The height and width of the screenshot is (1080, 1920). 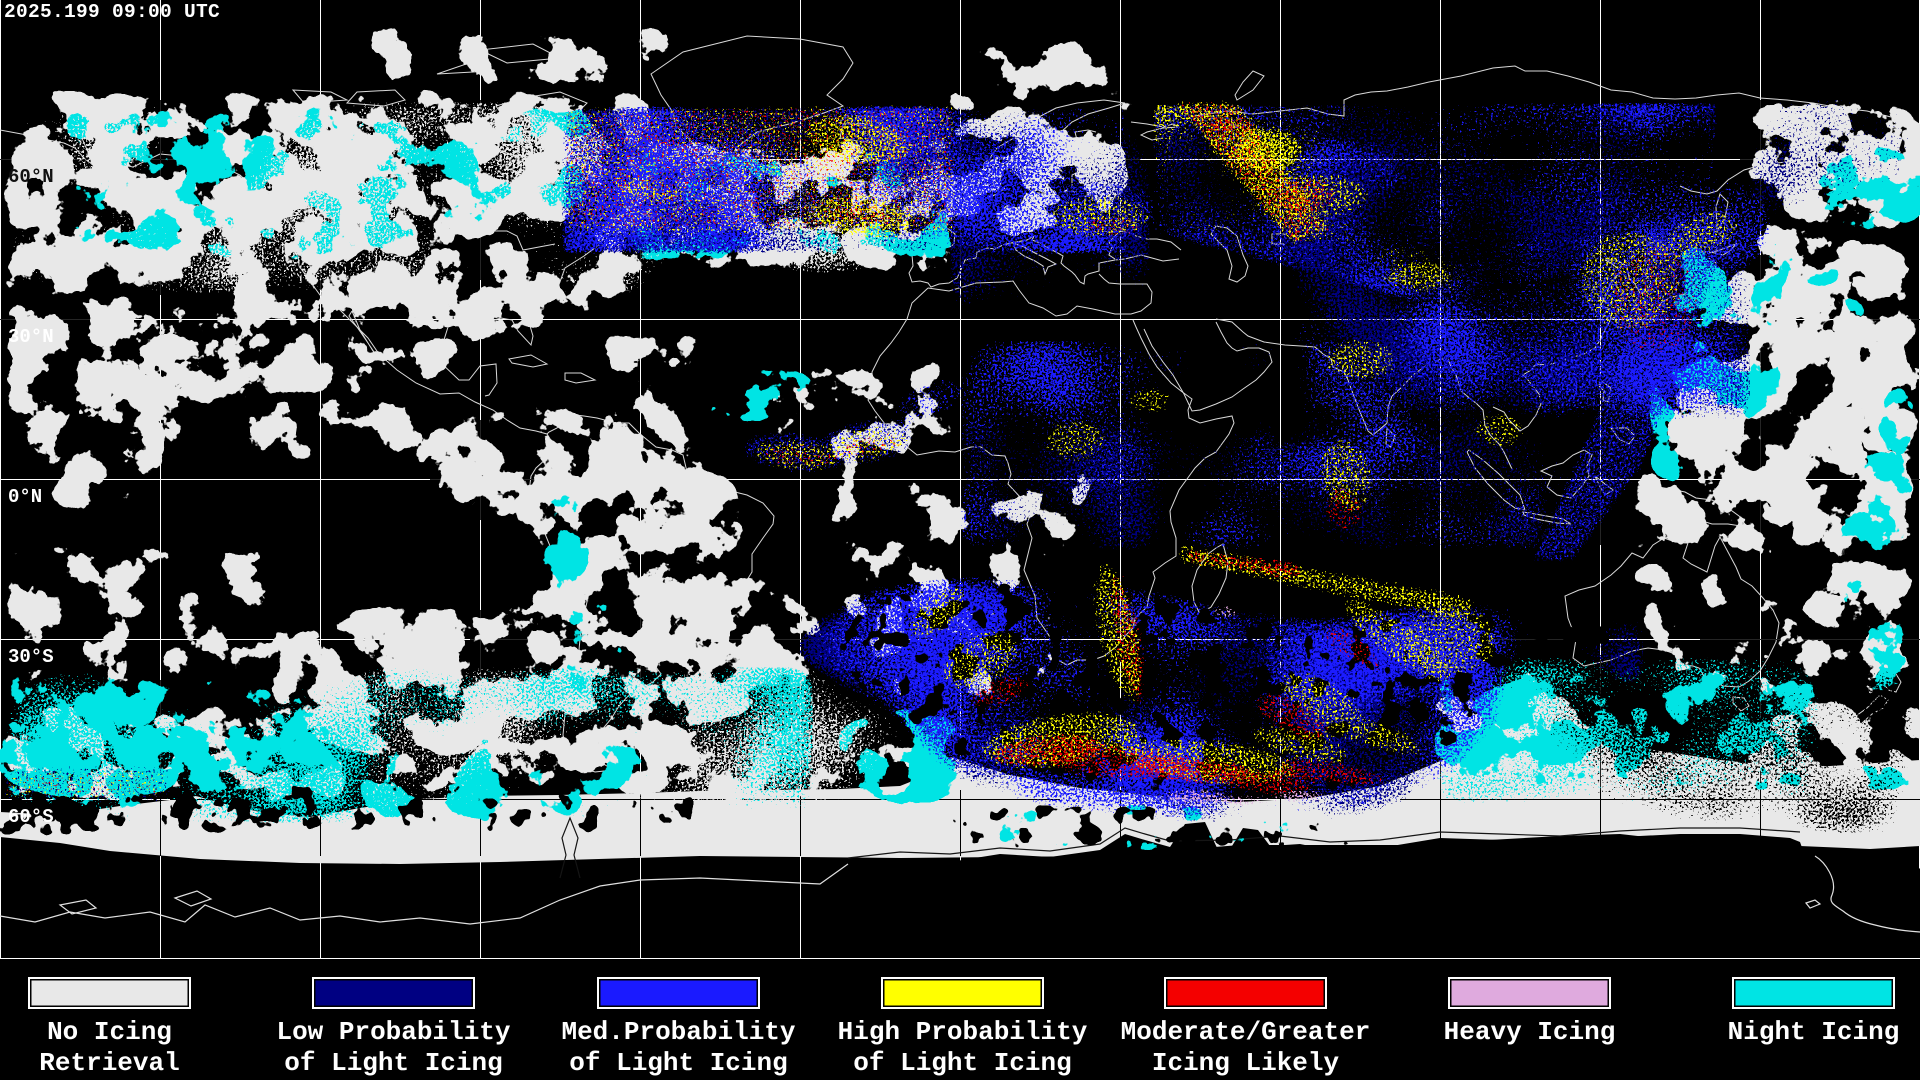 I want to click on svg-text: 2025.199 09:00 UTC, so click(x=112, y=12).